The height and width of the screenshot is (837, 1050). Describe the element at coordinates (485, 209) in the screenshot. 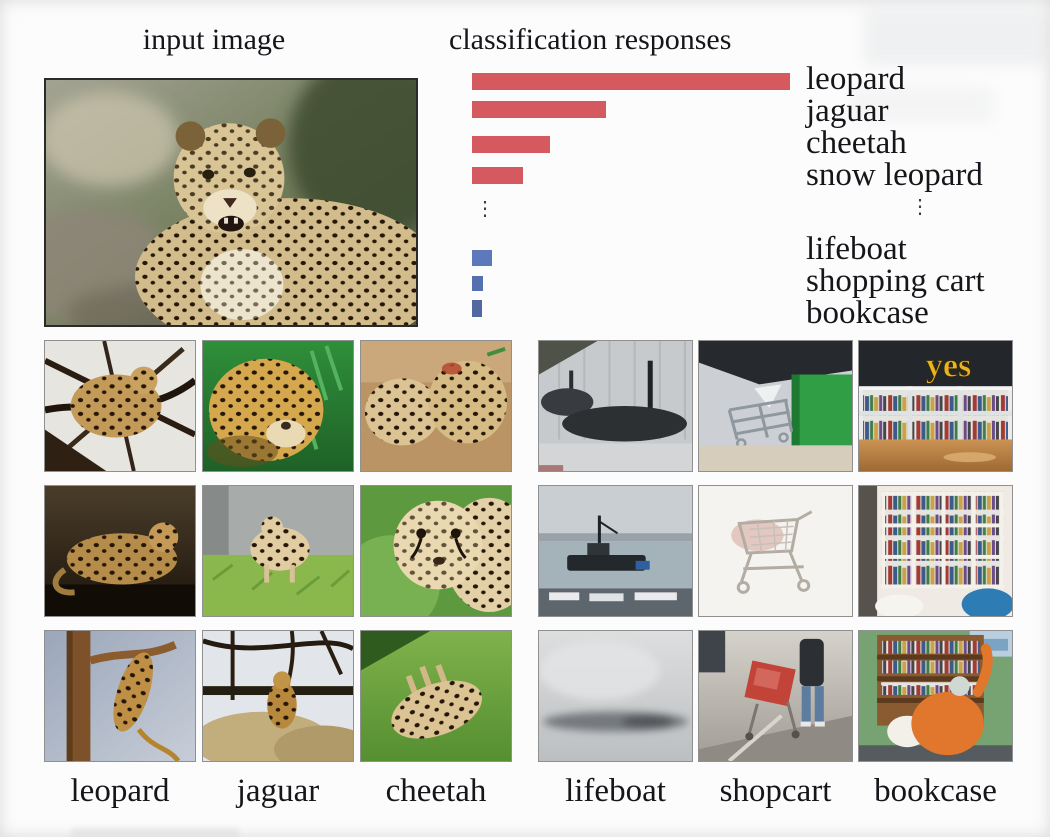

I see `bars-ellipsis: ⋮` at that location.